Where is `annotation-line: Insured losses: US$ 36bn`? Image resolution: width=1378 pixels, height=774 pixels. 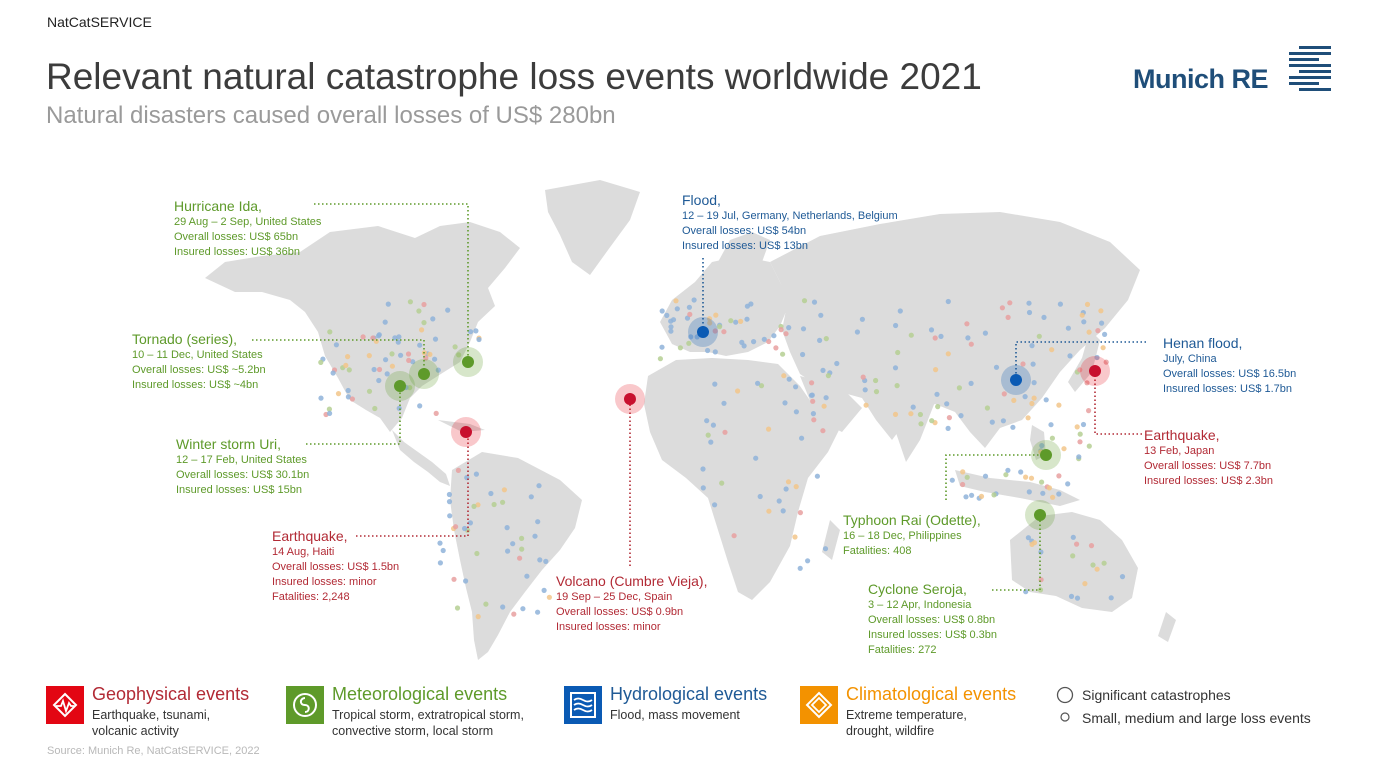
annotation-line: Insured losses: US$ 36bn is located at coordinates (237, 252).